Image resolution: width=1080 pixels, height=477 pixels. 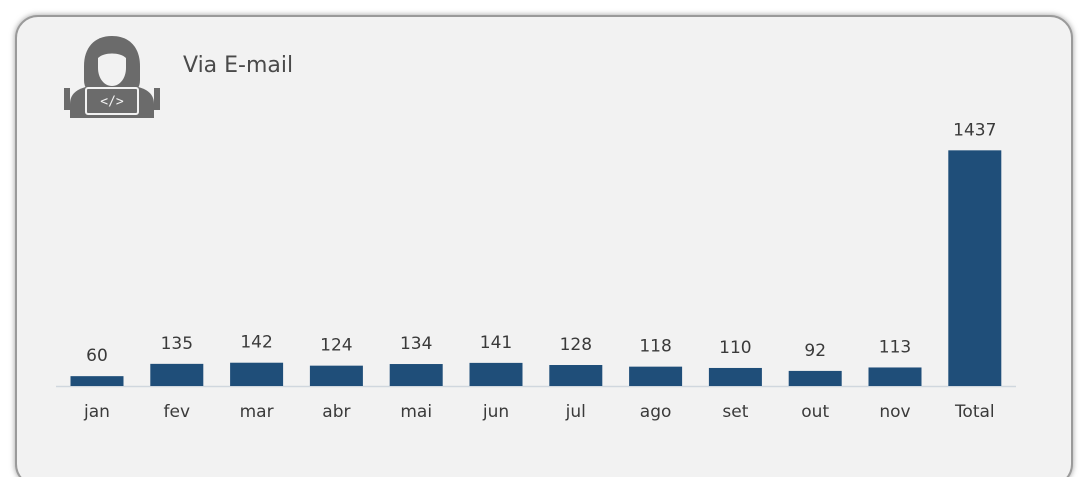 I want to click on value-label: 134, so click(x=416, y=344).